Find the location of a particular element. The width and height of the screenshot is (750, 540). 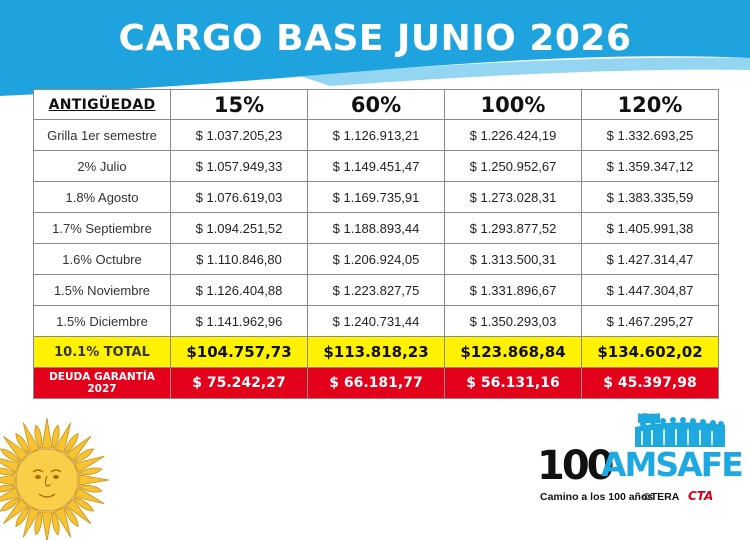

column-header: 60% is located at coordinates (376, 104).